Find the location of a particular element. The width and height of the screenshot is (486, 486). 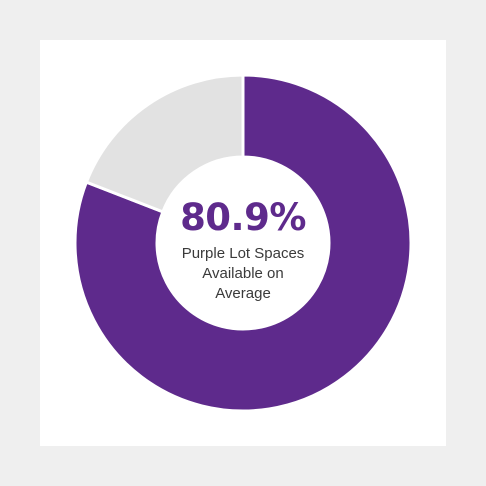

center-value: 80.9% is located at coordinates (243, 217).